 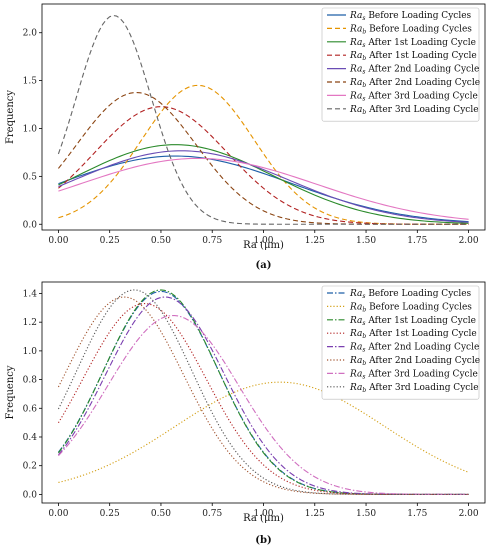 I want to click on y-tick-label: 2.0, so click(x=30, y=34).